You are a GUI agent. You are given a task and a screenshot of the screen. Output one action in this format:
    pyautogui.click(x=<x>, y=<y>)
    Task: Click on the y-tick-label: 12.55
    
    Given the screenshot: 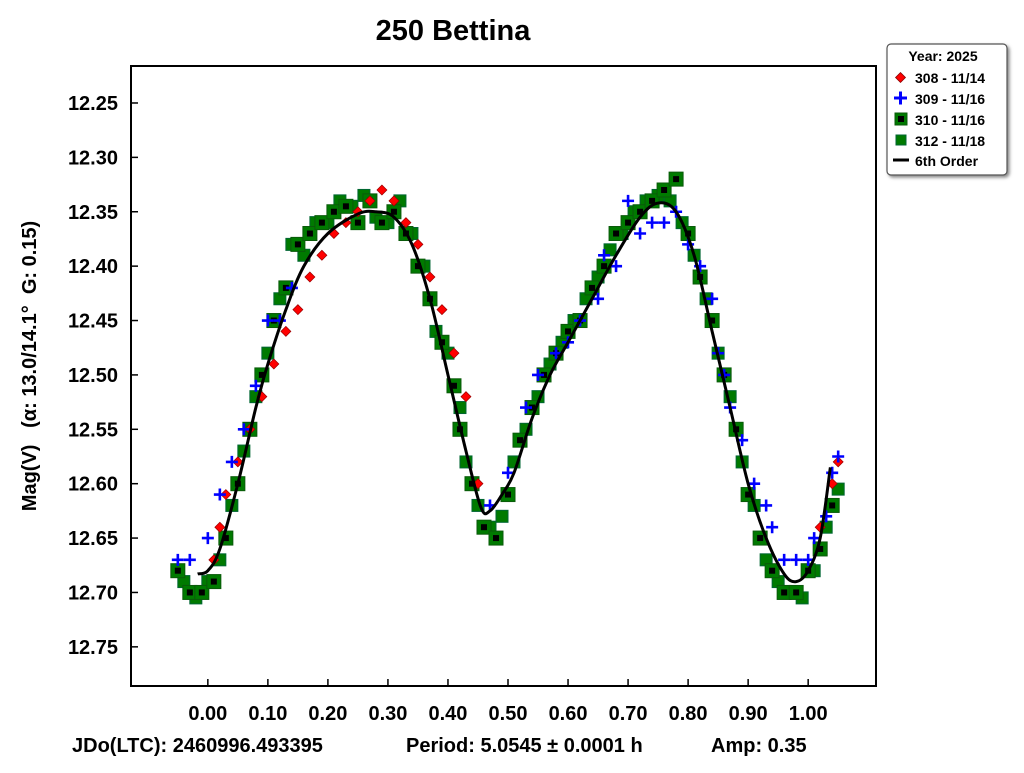 What is the action you would take?
    pyautogui.click(x=93, y=430)
    